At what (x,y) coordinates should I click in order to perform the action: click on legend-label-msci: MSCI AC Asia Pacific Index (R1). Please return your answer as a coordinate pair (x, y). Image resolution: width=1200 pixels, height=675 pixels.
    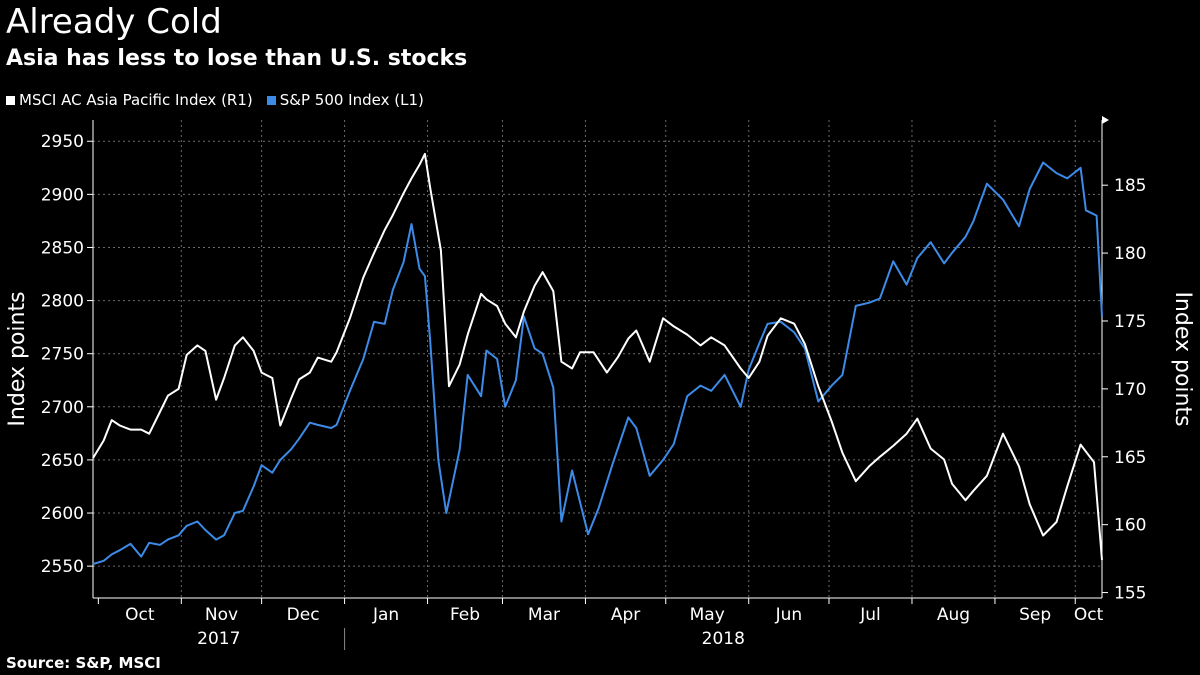
    Looking at the image, I should click on (136, 100).